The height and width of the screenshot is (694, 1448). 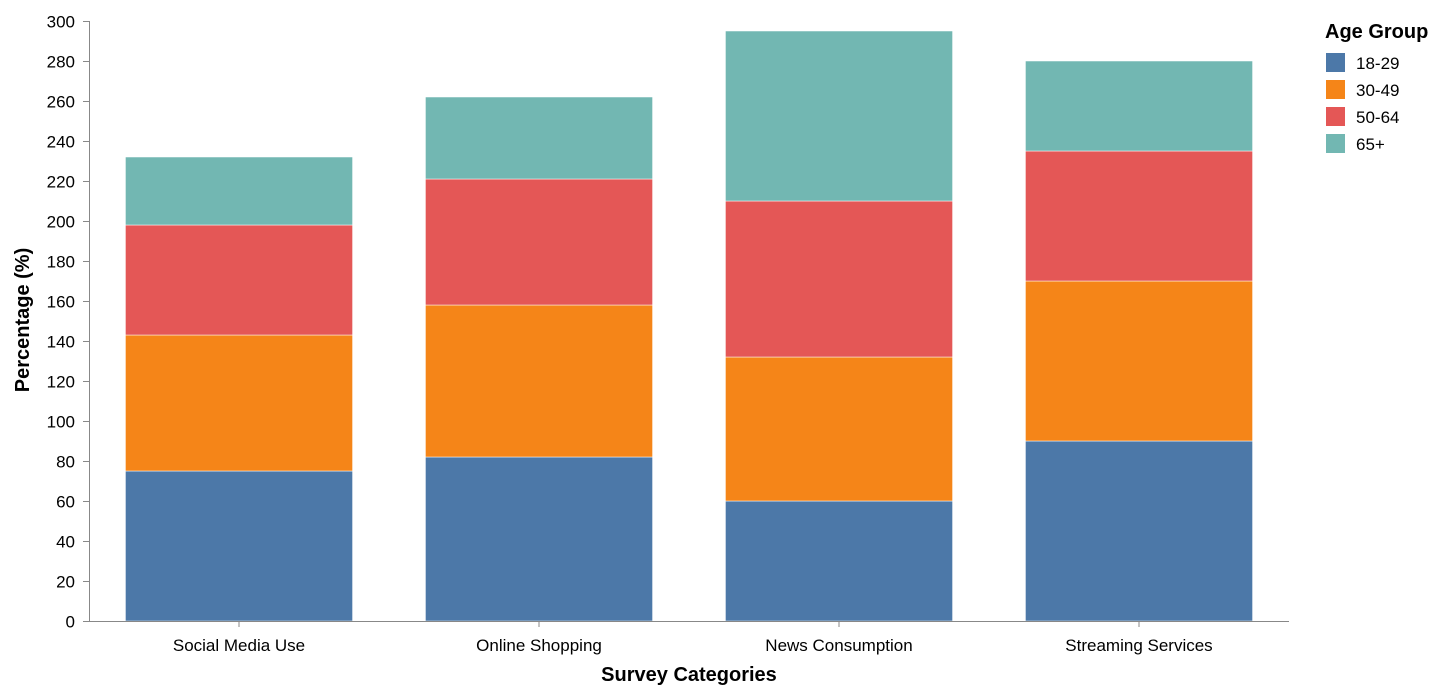 I want to click on x-tick-label: Social Media Use, so click(x=239, y=645).